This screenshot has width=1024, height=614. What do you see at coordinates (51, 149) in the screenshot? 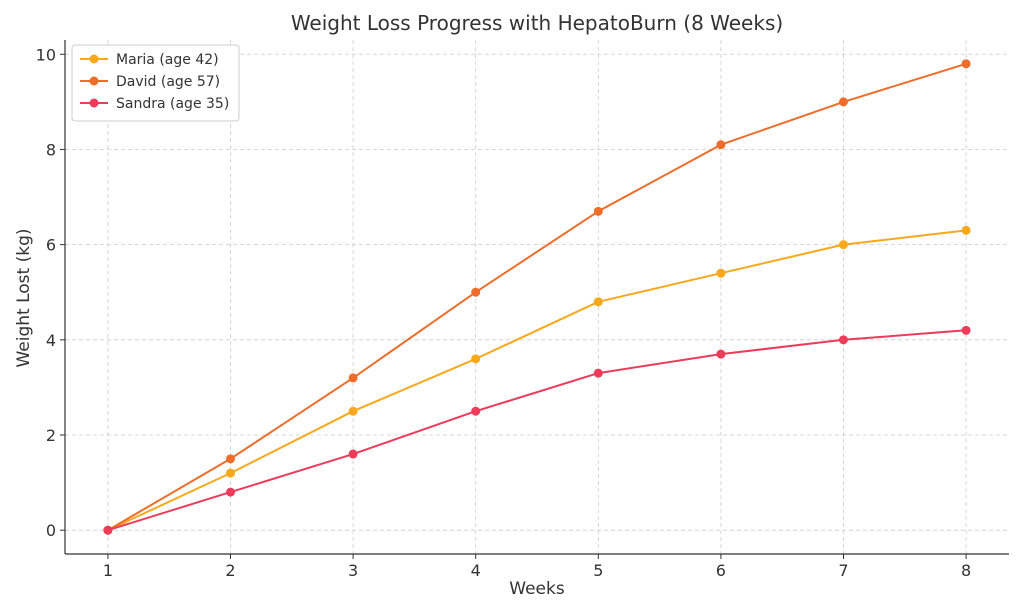
I see `y-tick-label: 8` at bounding box center [51, 149].